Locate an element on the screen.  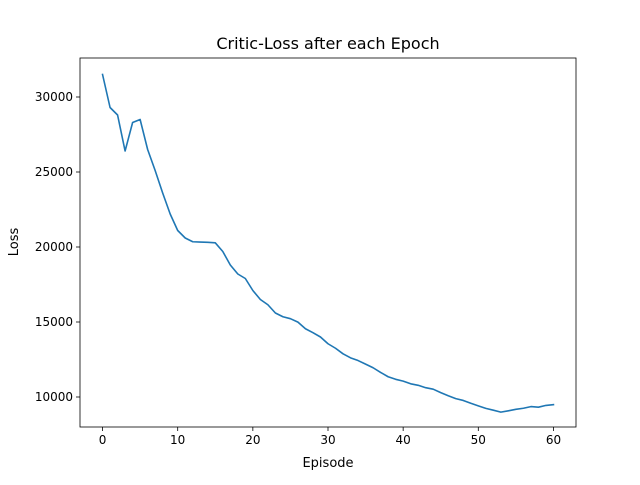
x-tick-label: 30 is located at coordinates (327, 440).